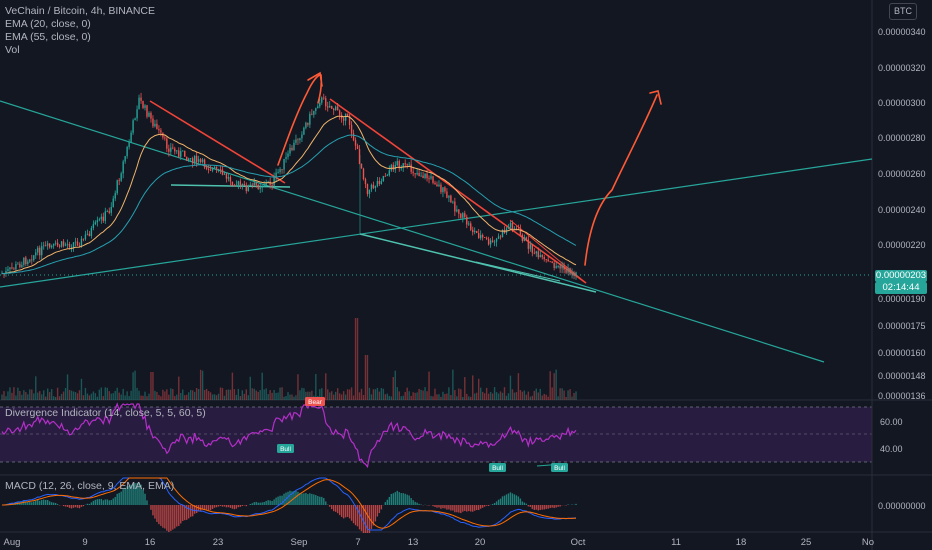 The image size is (932, 550). I want to click on legend-symbol: VeChain / Bitcoin, 4h, BINANCE, so click(80, 11).